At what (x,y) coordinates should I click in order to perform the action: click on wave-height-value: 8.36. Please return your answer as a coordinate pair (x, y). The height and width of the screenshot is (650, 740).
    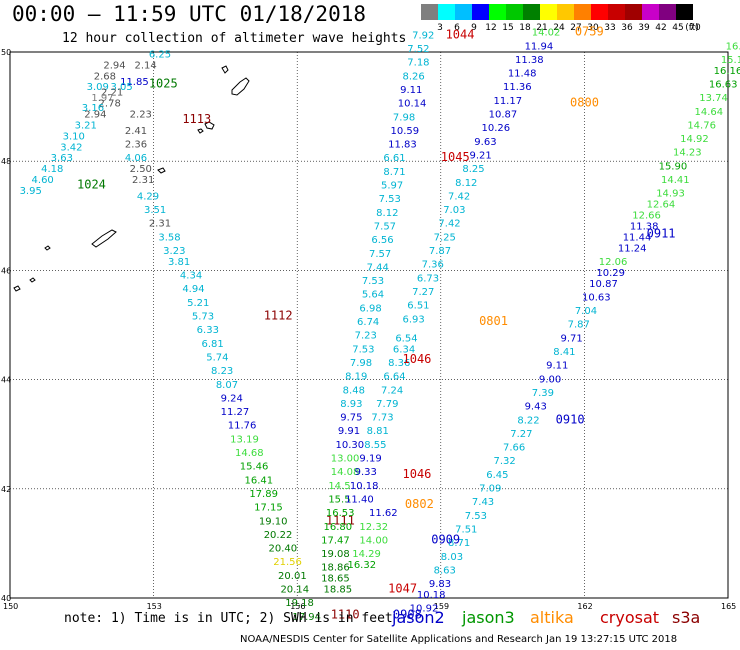
    Looking at the image, I should click on (399, 363).